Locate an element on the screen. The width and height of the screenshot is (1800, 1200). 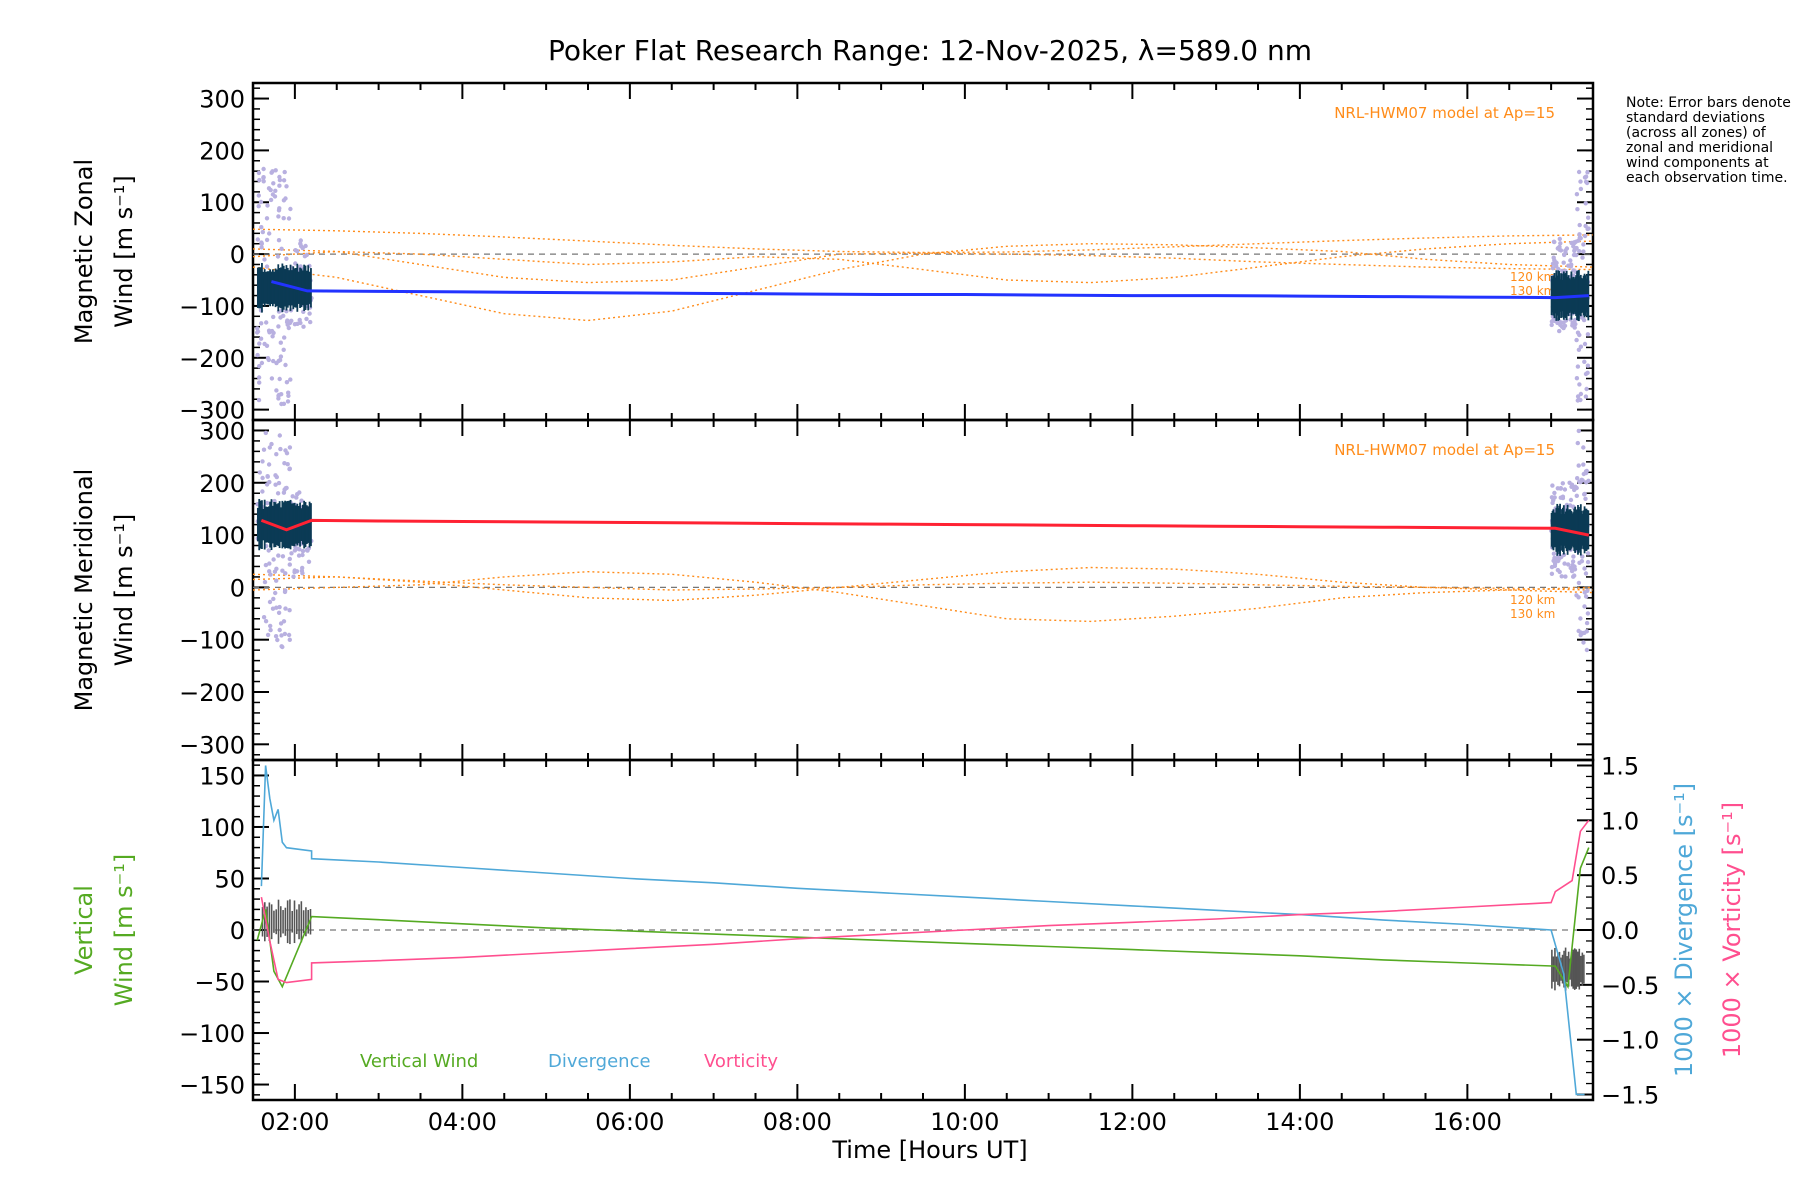
y-tick-label: −200 is located at coordinates (212, 693).